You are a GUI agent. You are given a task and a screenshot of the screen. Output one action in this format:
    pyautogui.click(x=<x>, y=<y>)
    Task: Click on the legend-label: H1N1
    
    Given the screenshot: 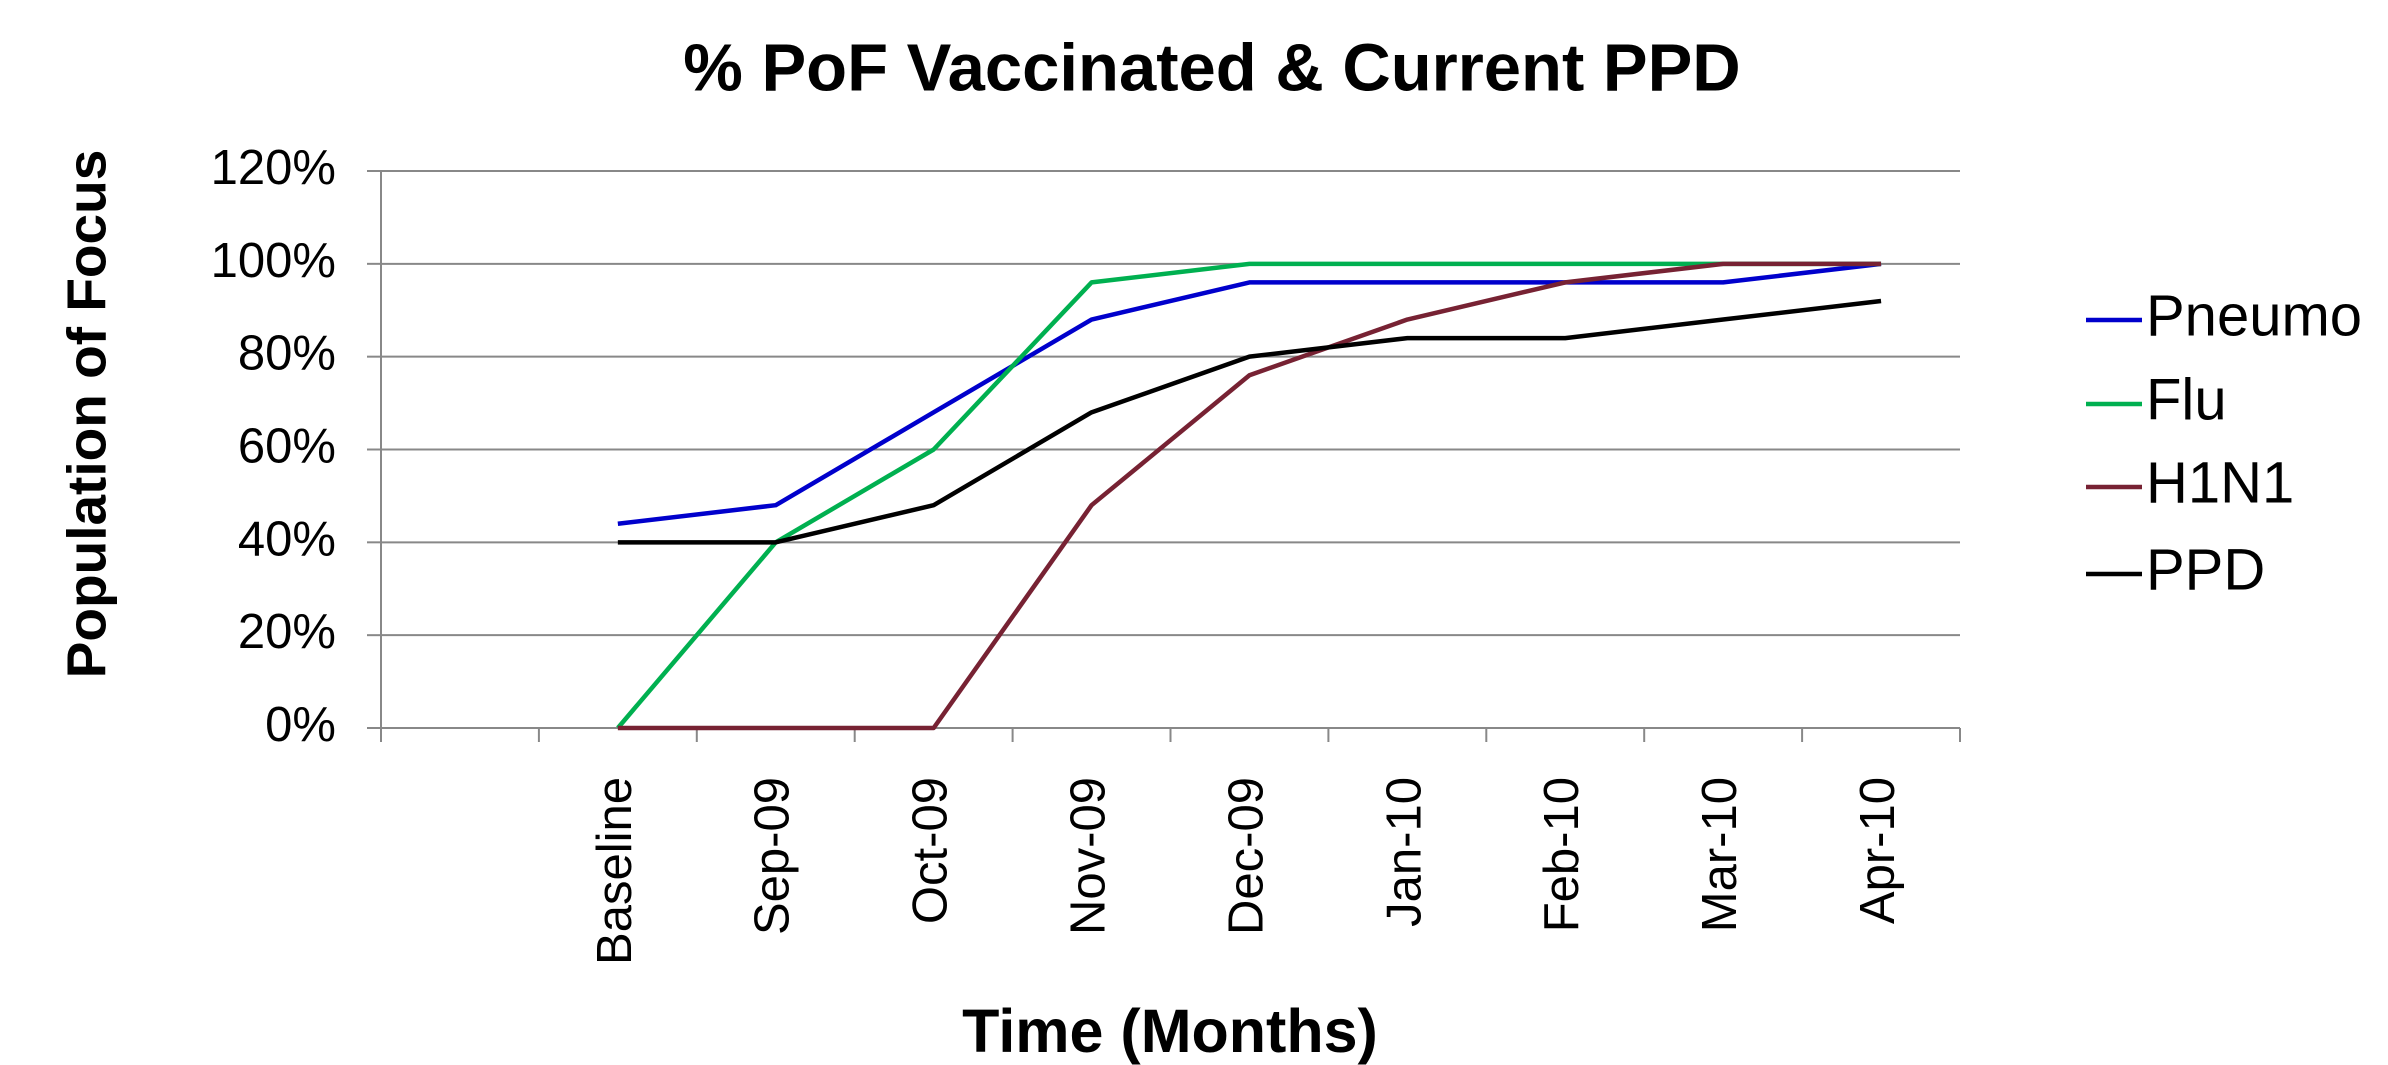 What is the action you would take?
    pyautogui.click(x=2220, y=482)
    